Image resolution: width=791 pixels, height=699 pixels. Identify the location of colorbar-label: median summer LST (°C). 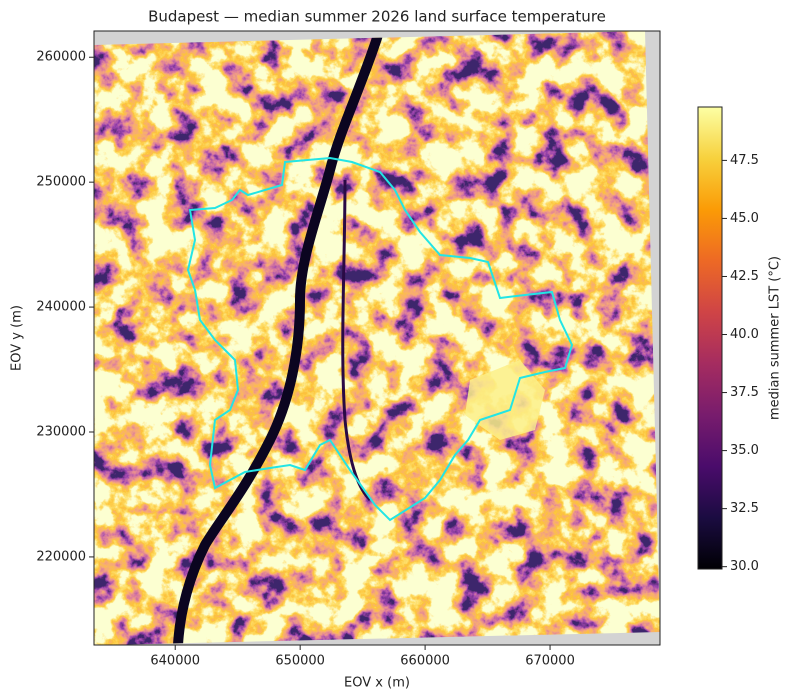
(775, 338).